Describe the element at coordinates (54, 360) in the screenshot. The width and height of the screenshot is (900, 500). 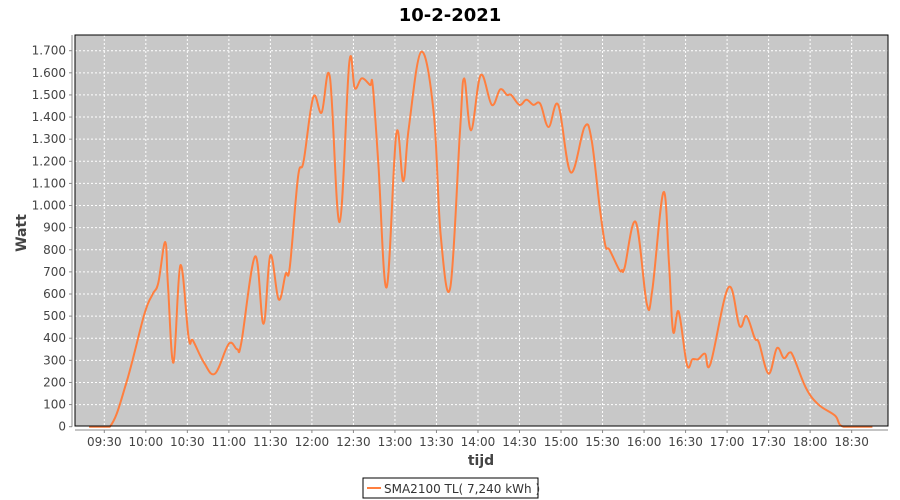
I see `y-tick-label: 300` at that location.